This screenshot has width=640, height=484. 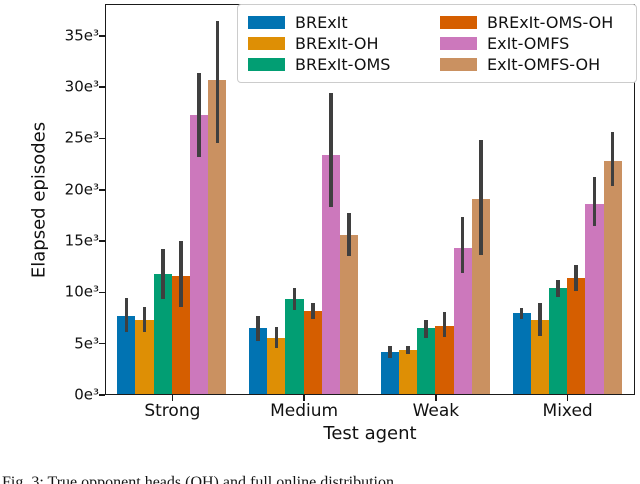 I want to click on bar-exit-omfs-strong, so click(x=199, y=254).